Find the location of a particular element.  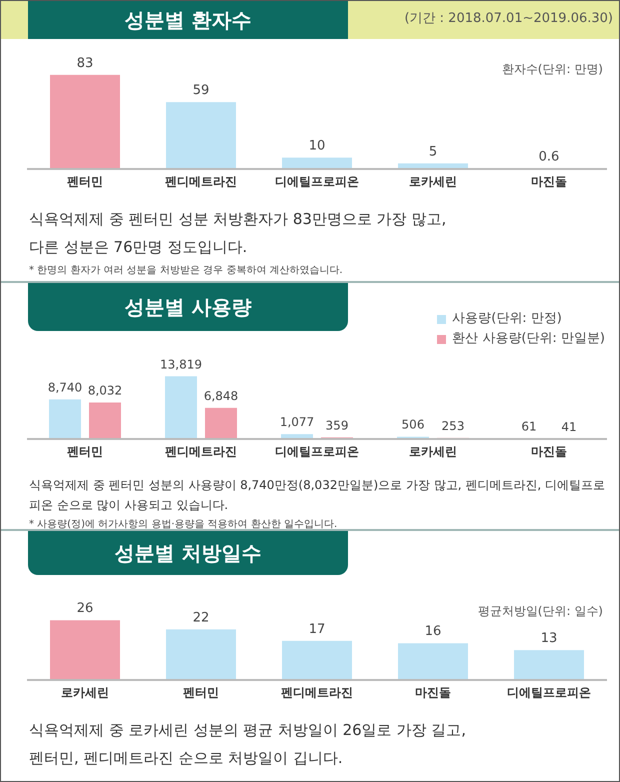

text: 식욕억제제 중 로카세린 성분의 평균 처방일이 26일로 가장 길고, is located at coordinates (248, 730).